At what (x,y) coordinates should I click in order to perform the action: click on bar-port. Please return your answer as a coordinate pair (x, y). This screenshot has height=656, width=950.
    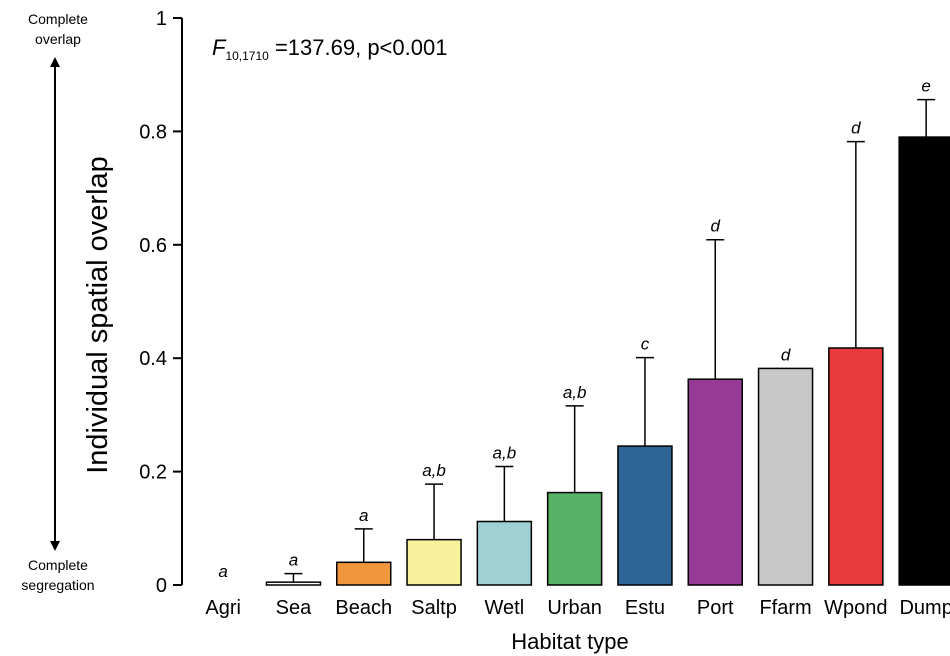
    Looking at the image, I should click on (715, 482).